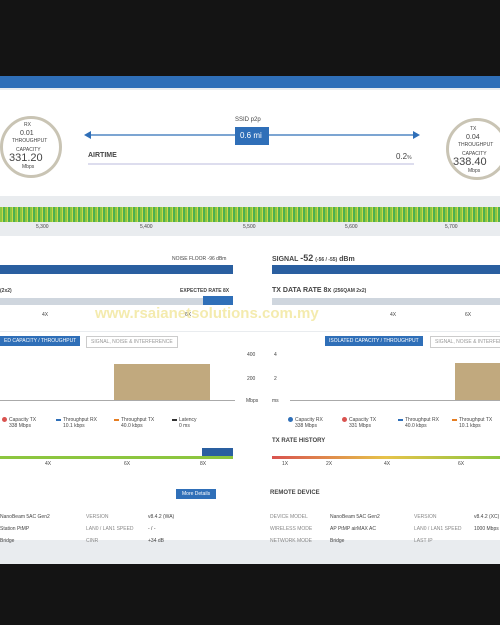  I want to click on legend-item: Throughput TX 40.0 kbps, so click(134, 423).